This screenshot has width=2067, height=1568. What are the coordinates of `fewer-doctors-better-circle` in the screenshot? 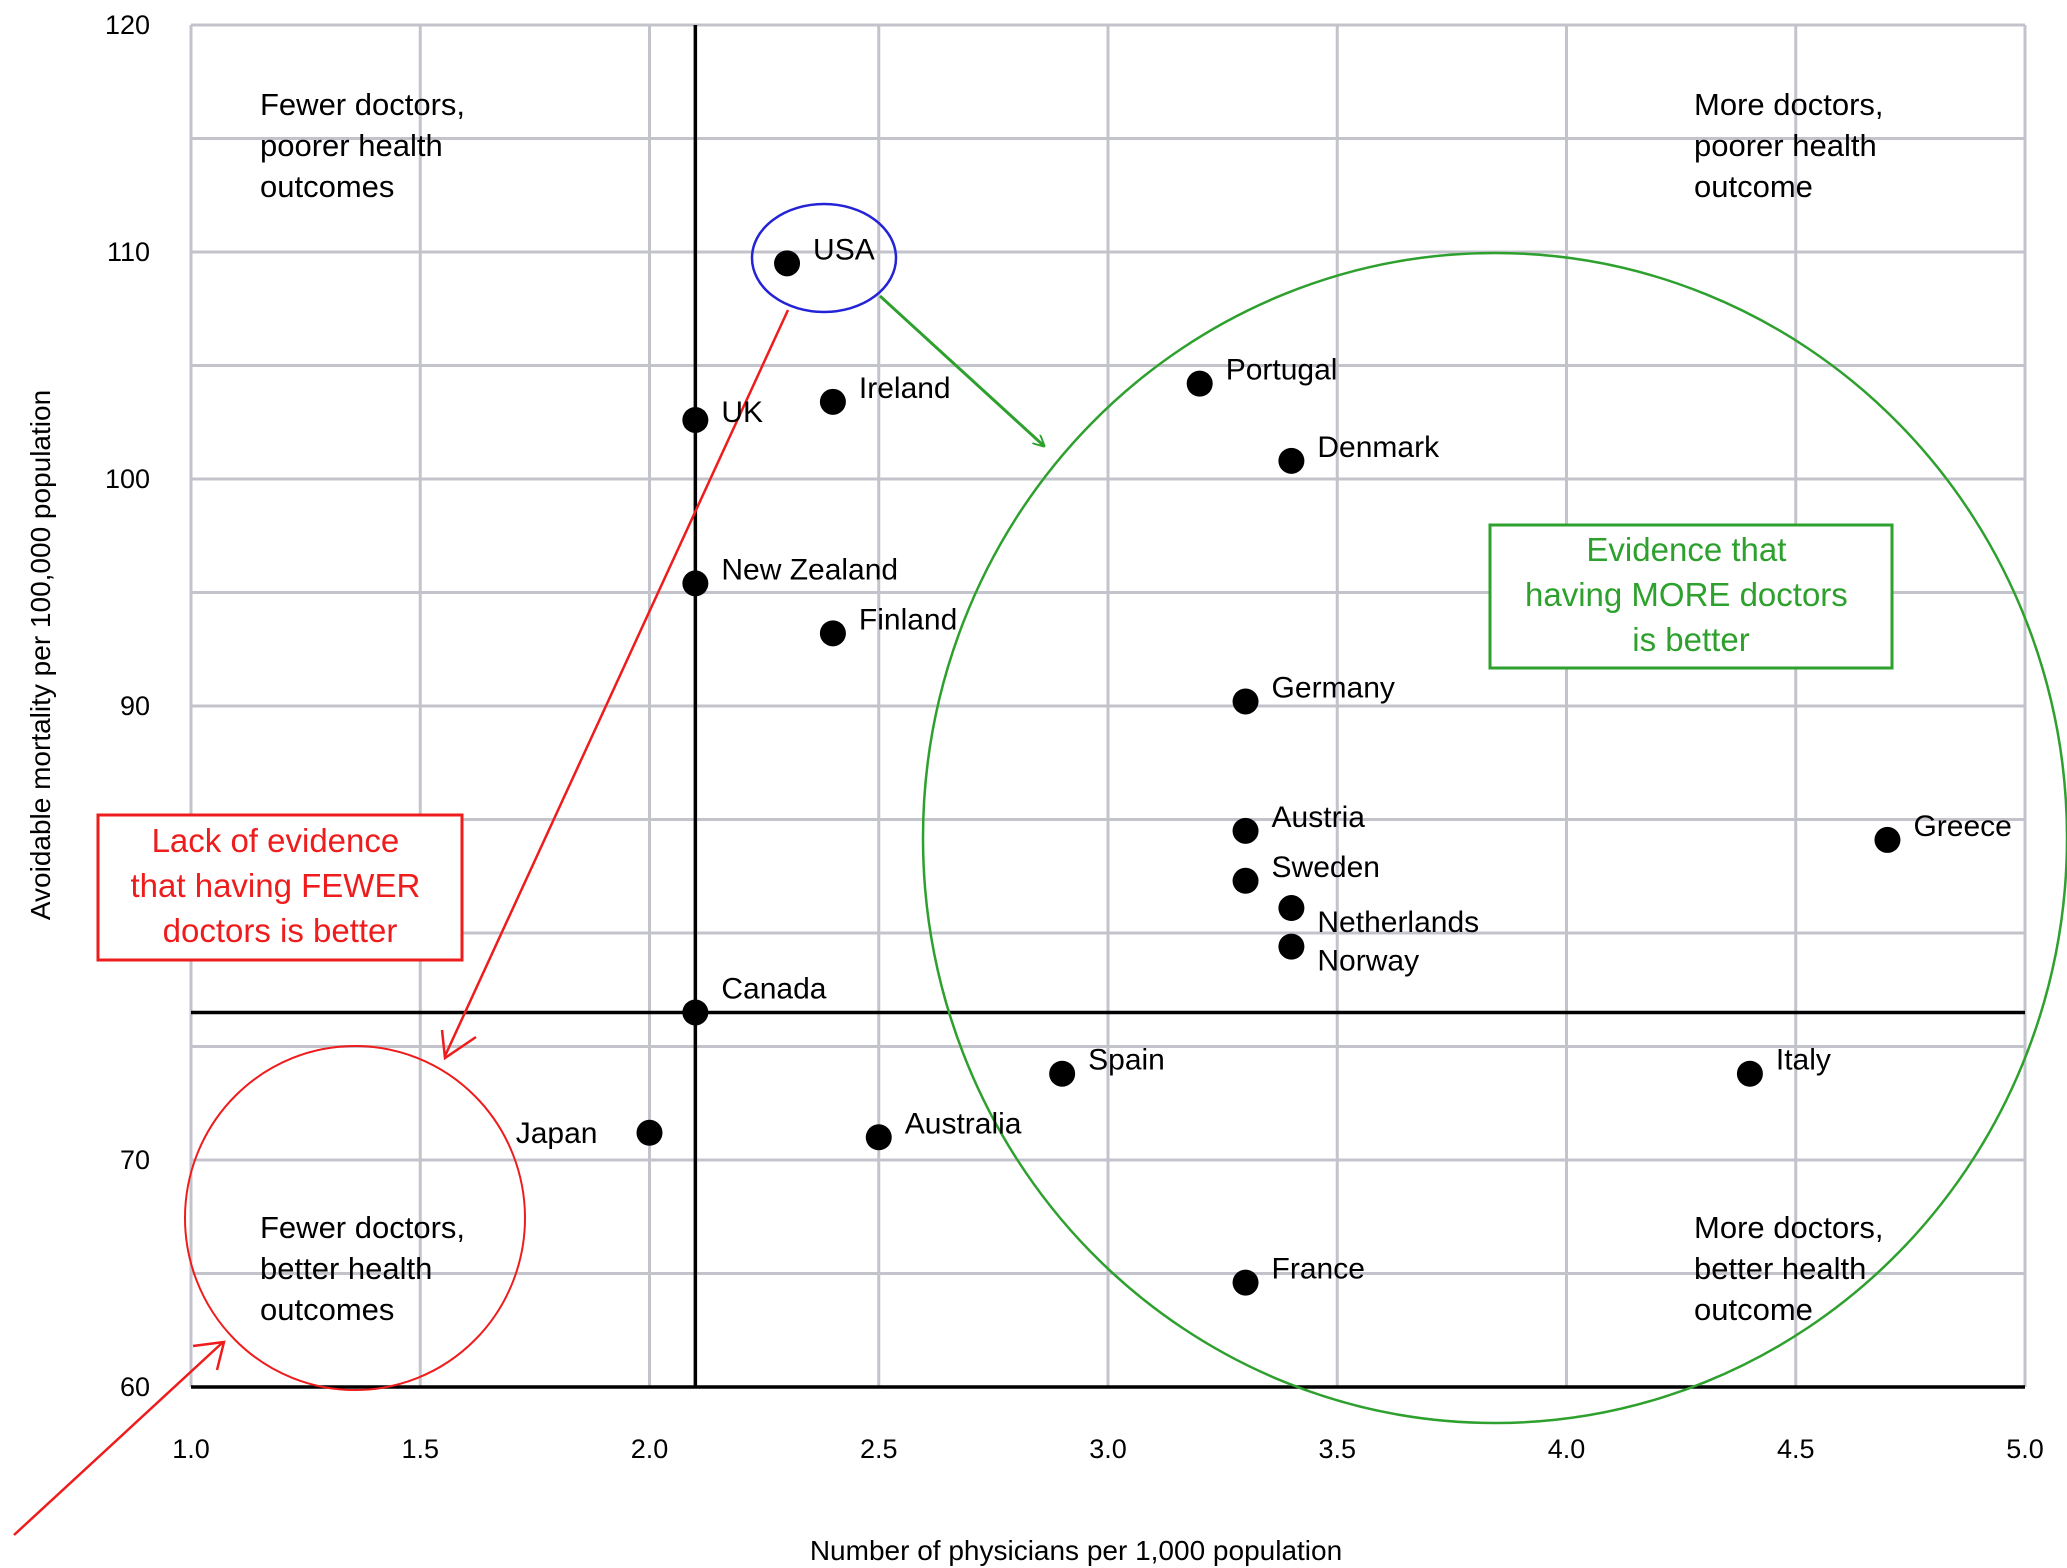 It's located at (355, 1218).